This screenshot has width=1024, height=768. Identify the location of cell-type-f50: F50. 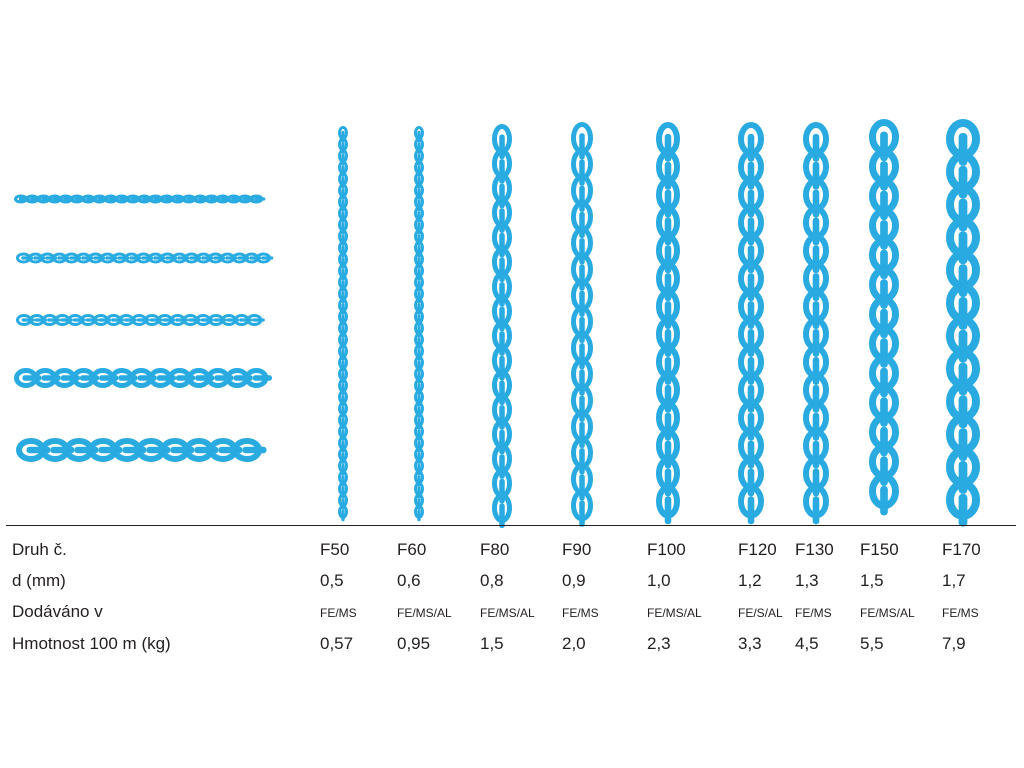
(335, 549).